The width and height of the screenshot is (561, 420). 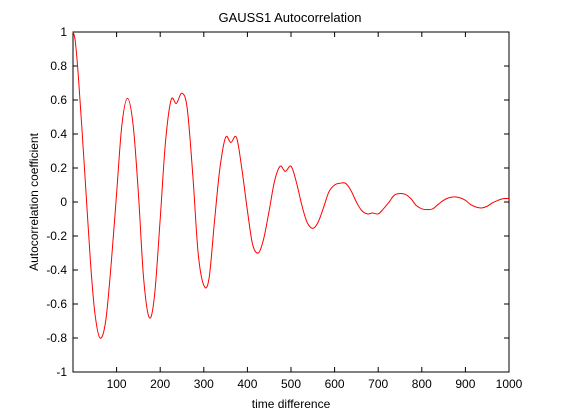 I want to click on x-tick-label: 1000, so click(x=509, y=384).